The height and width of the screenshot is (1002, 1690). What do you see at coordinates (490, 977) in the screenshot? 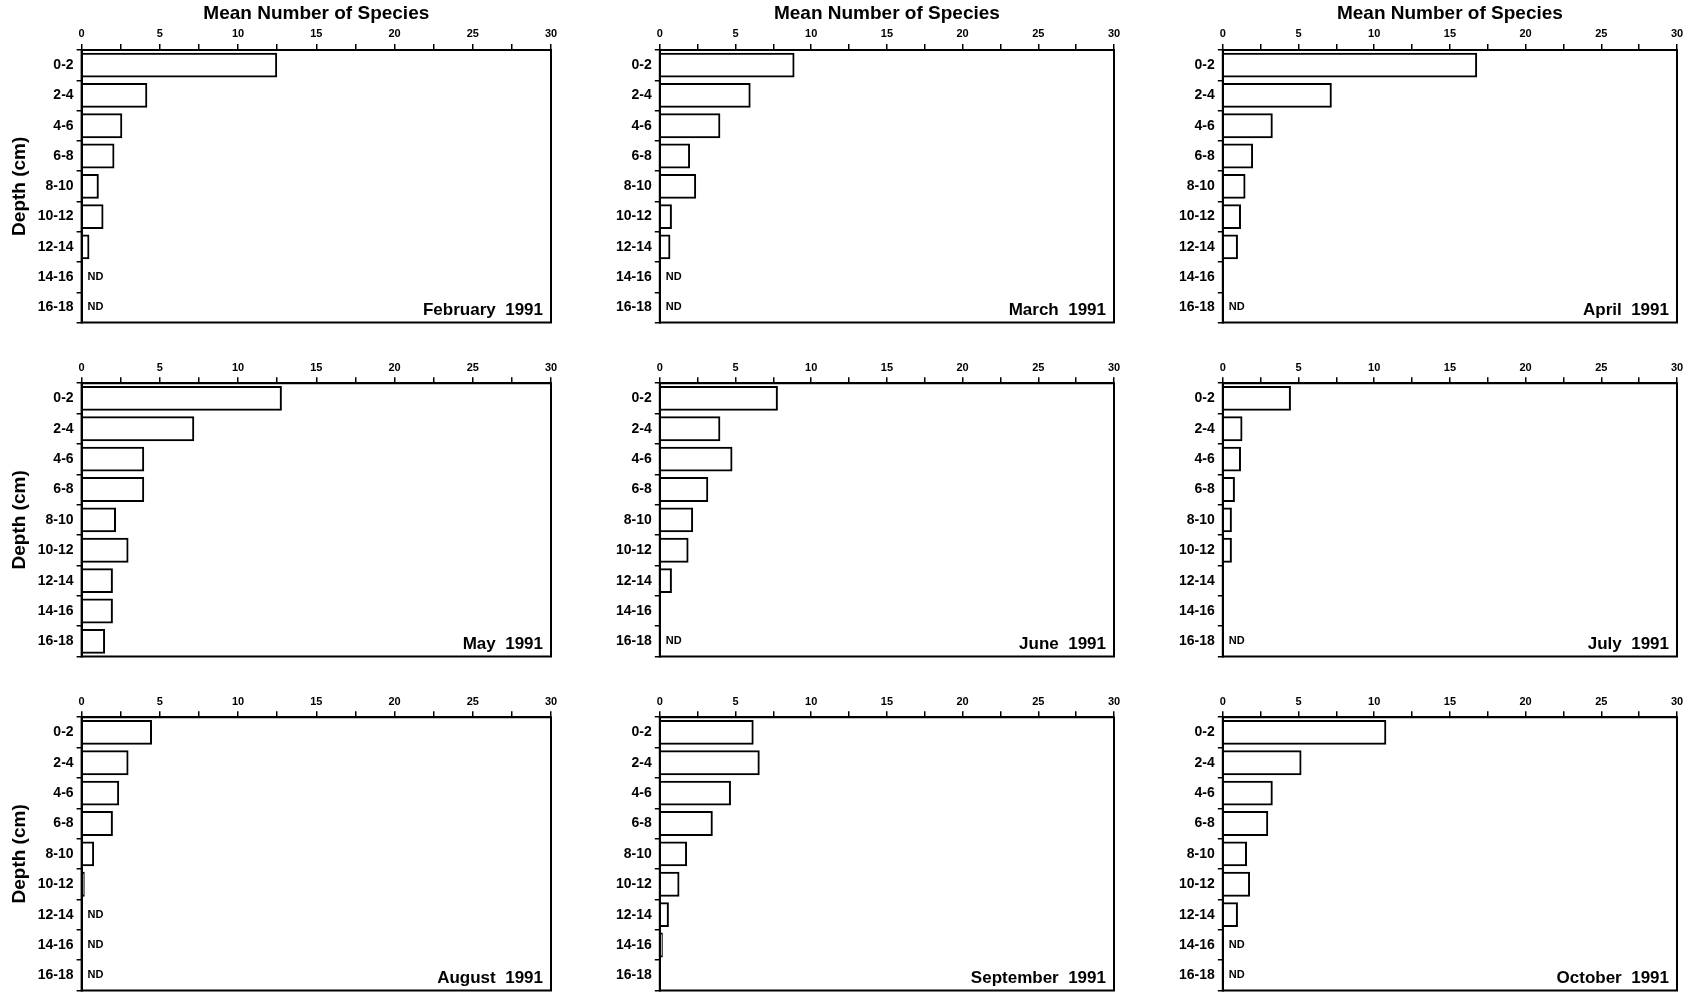
I see `annotation: August 1991` at bounding box center [490, 977].